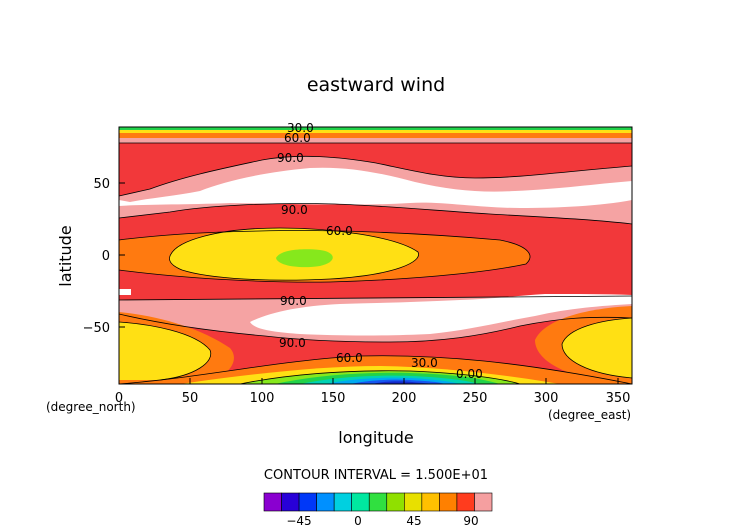  What do you see at coordinates (368, 381) in the screenshot?
I see `x-axis` at bounding box center [368, 381].